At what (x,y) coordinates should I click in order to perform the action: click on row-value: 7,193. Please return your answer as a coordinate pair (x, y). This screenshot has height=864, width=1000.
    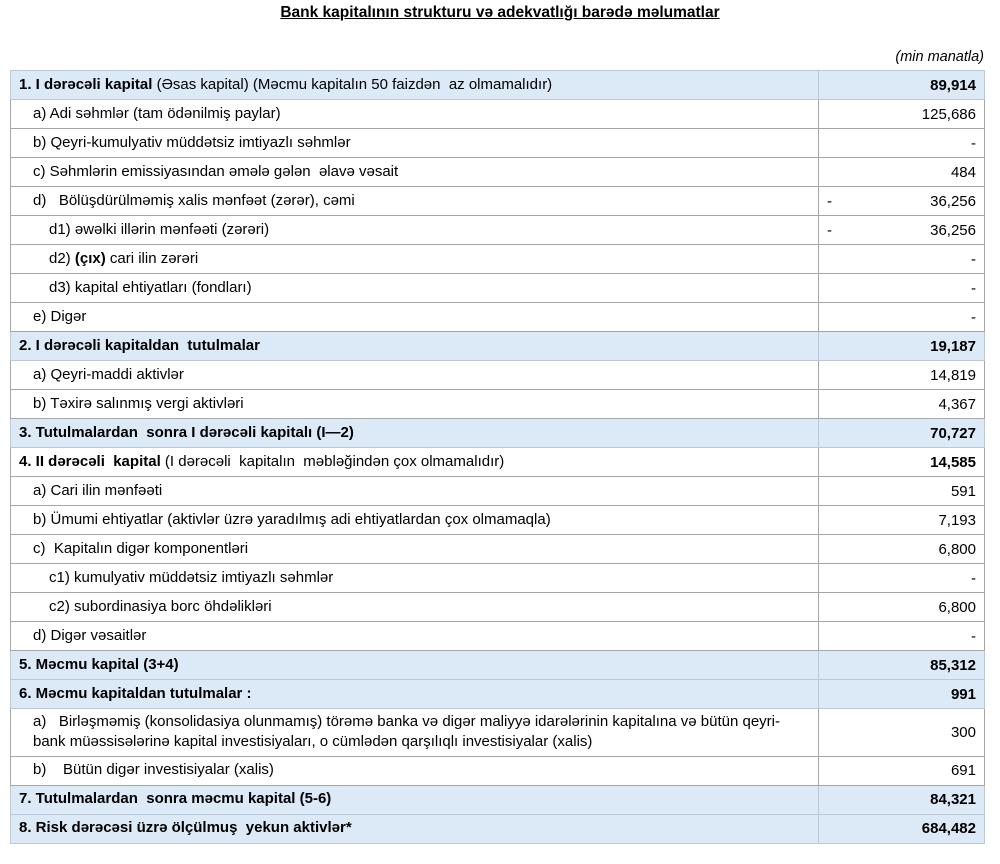
    Looking at the image, I should click on (901, 520).